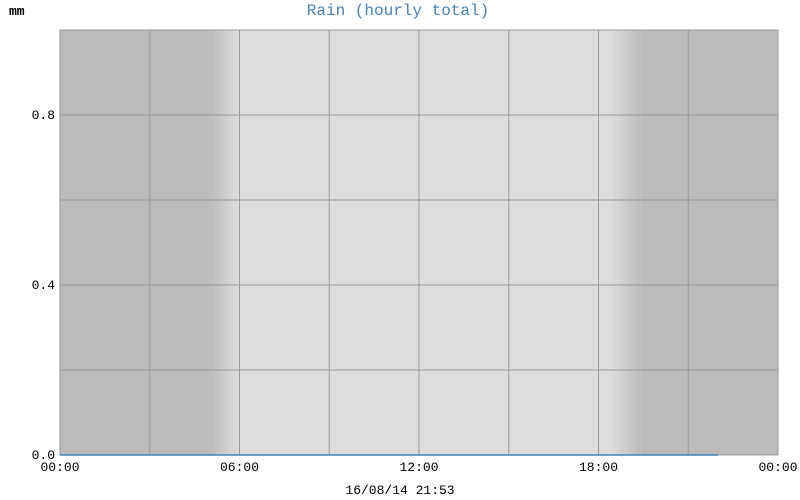  I want to click on y-tick-label: 0.4, so click(44, 285).